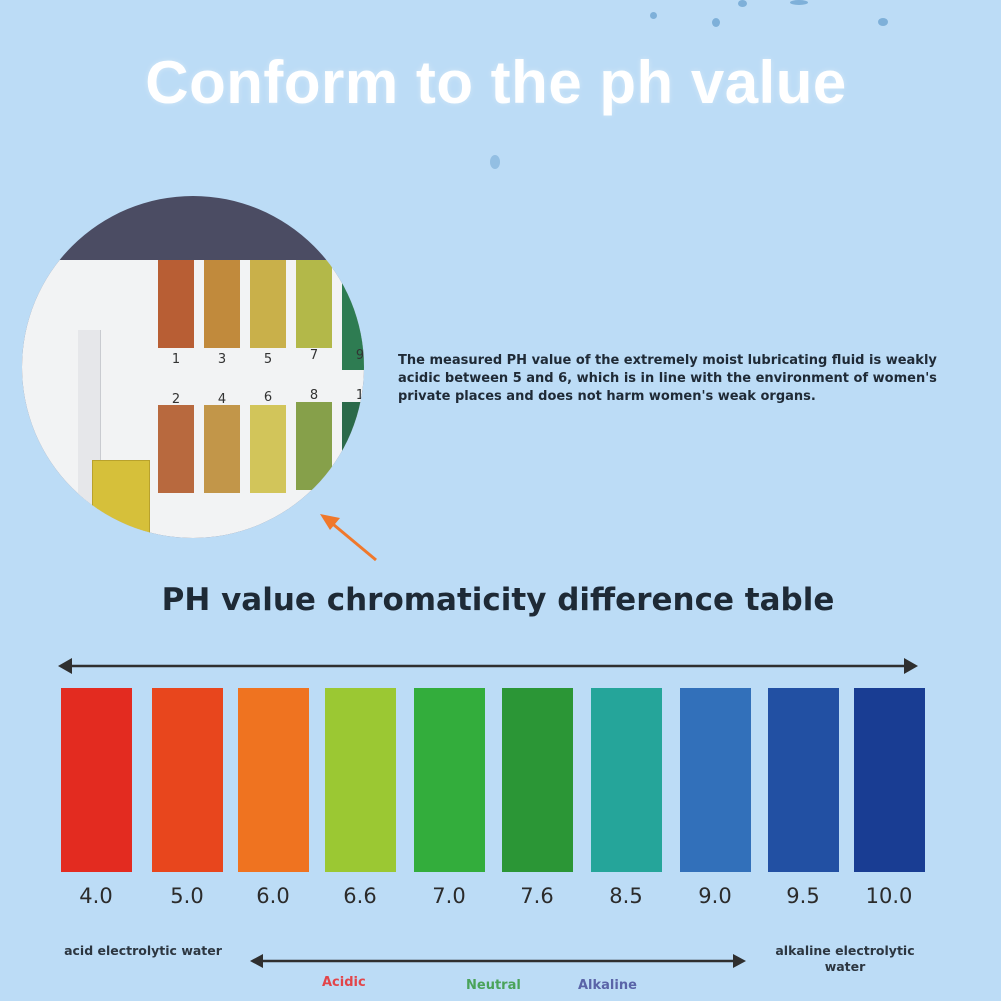 The width and height of the screenshot is (1001, 1001). What do you see at coordinates (268, 397) in the screenshot?
I see `strip-number: 6` at bounding box center [268, 397].